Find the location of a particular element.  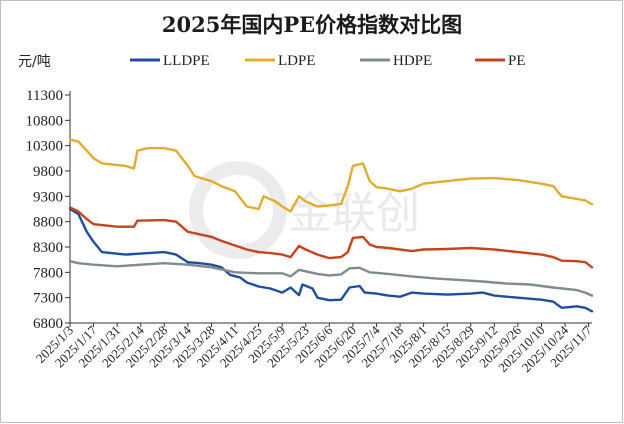

legend: LLDPE LDPE HDPE PE is located at coordinates (328, 61).